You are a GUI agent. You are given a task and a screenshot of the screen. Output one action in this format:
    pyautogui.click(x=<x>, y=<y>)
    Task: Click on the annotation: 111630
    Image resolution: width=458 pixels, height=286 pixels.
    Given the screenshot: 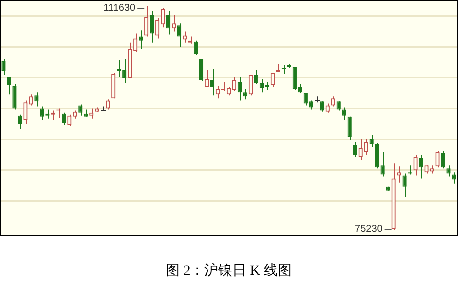 What is the action you would take?
    pyautogui.click(x=120, y=8)
    